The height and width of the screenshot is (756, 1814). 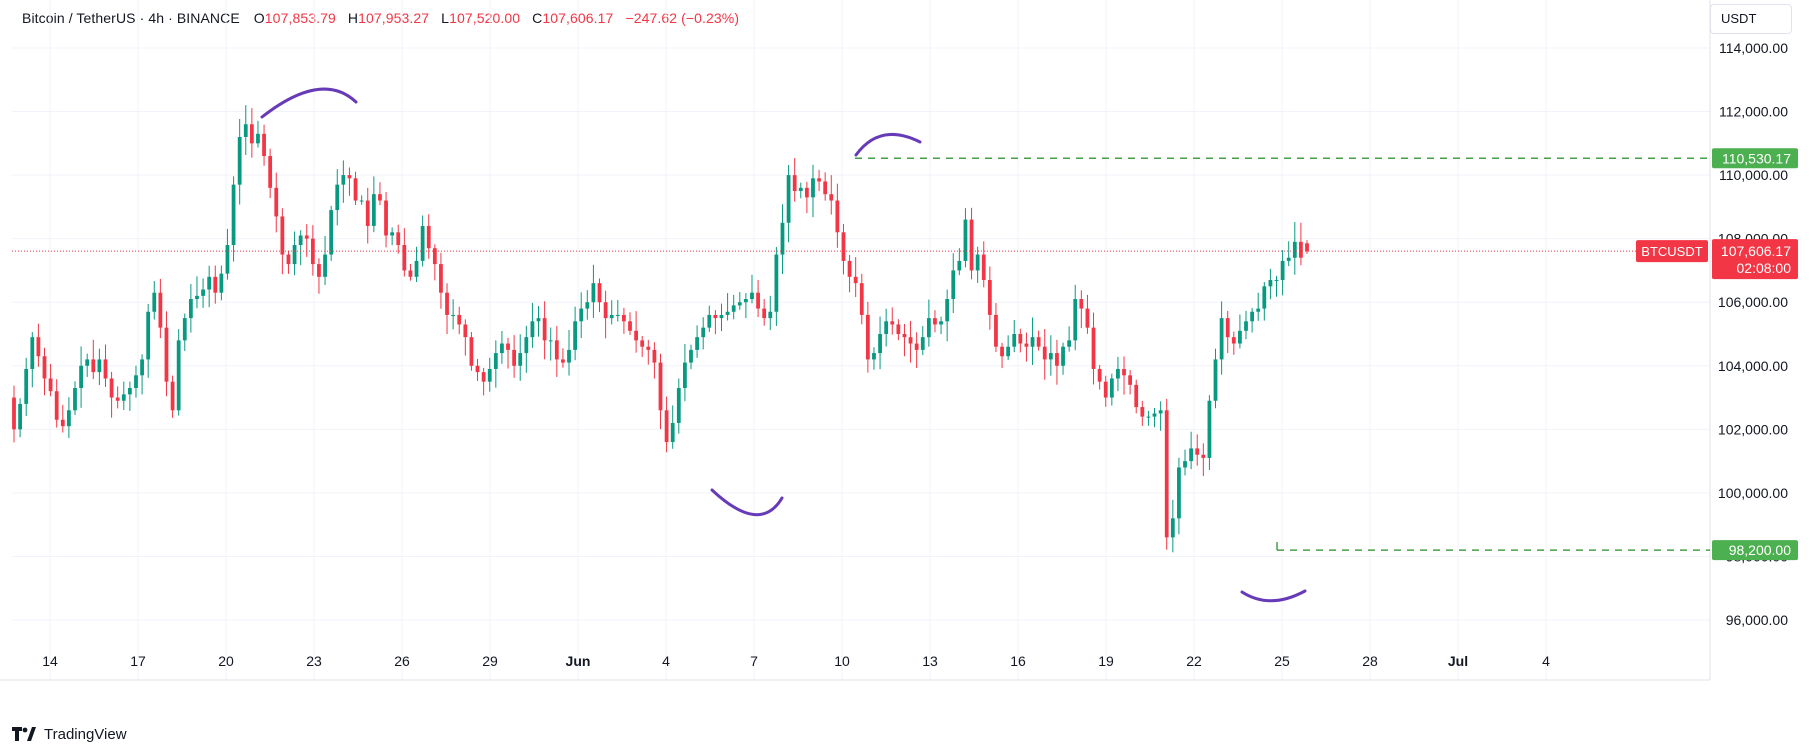 I want to click on close-label: C, so click(x=537, y=18).